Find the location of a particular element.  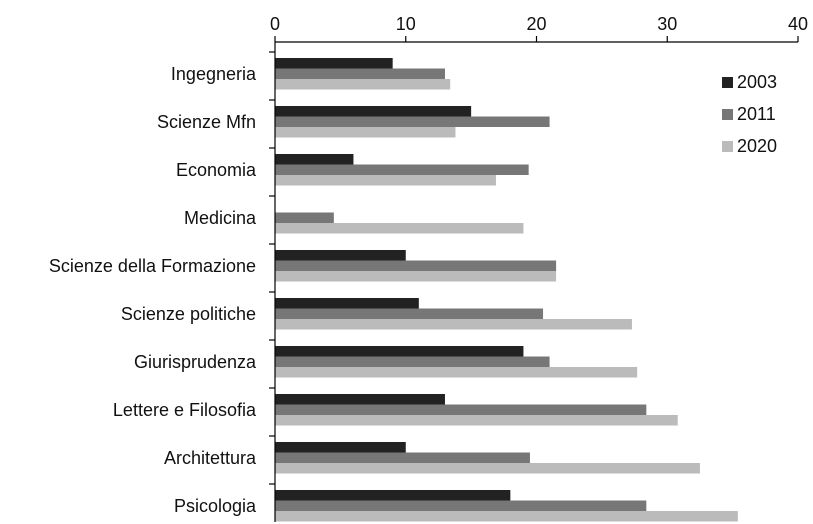

bar-2020-architettura is located at coordinates (487, 468).